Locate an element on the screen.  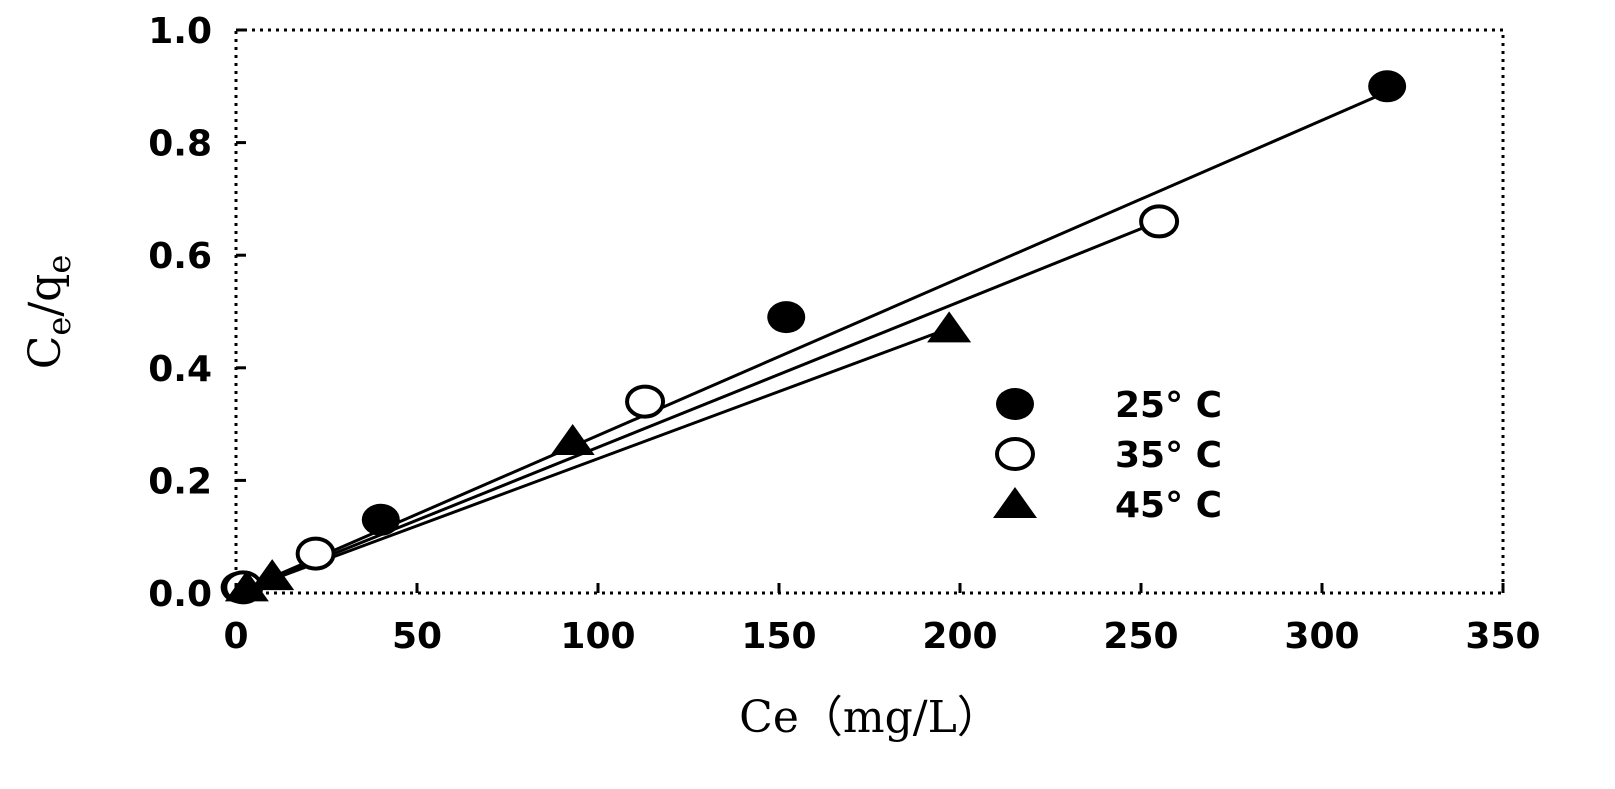
y-title-sub2: e is located at coordinates (59, 264).